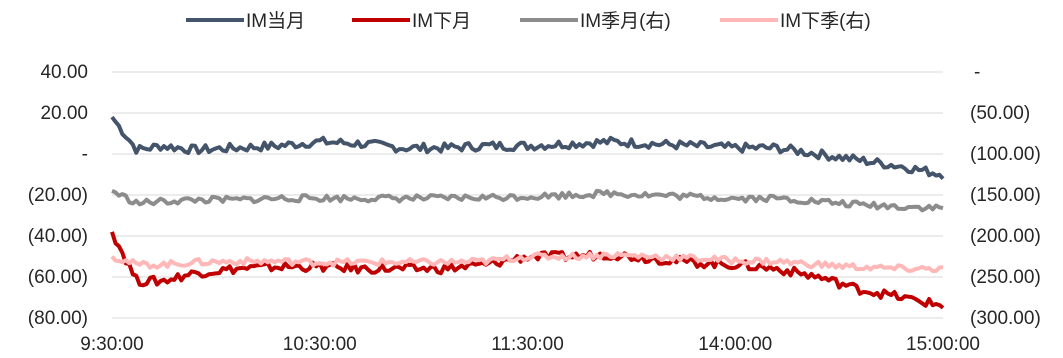 The height and width of the screenshot is (358, 1063). I want to click on right-tick-label: (250.00), so click(1005, 277).